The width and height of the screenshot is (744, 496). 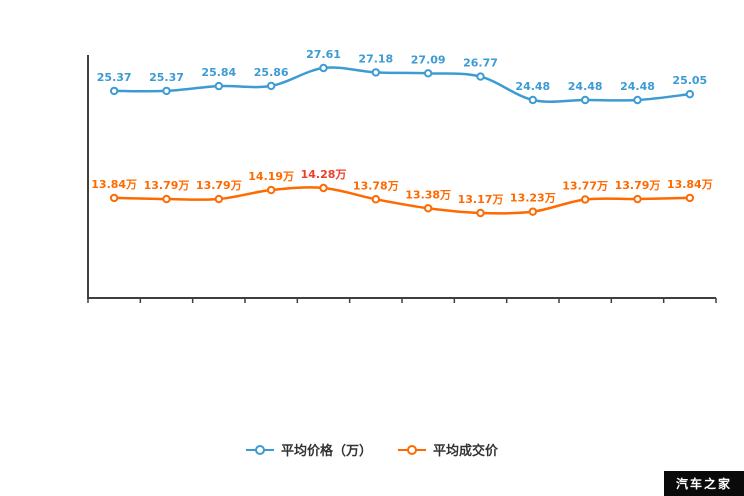 What do you see at coordinates (259, 450) in the screenshot?
I see `legend-marker-blue-icon` at bounding box center [259, 450].